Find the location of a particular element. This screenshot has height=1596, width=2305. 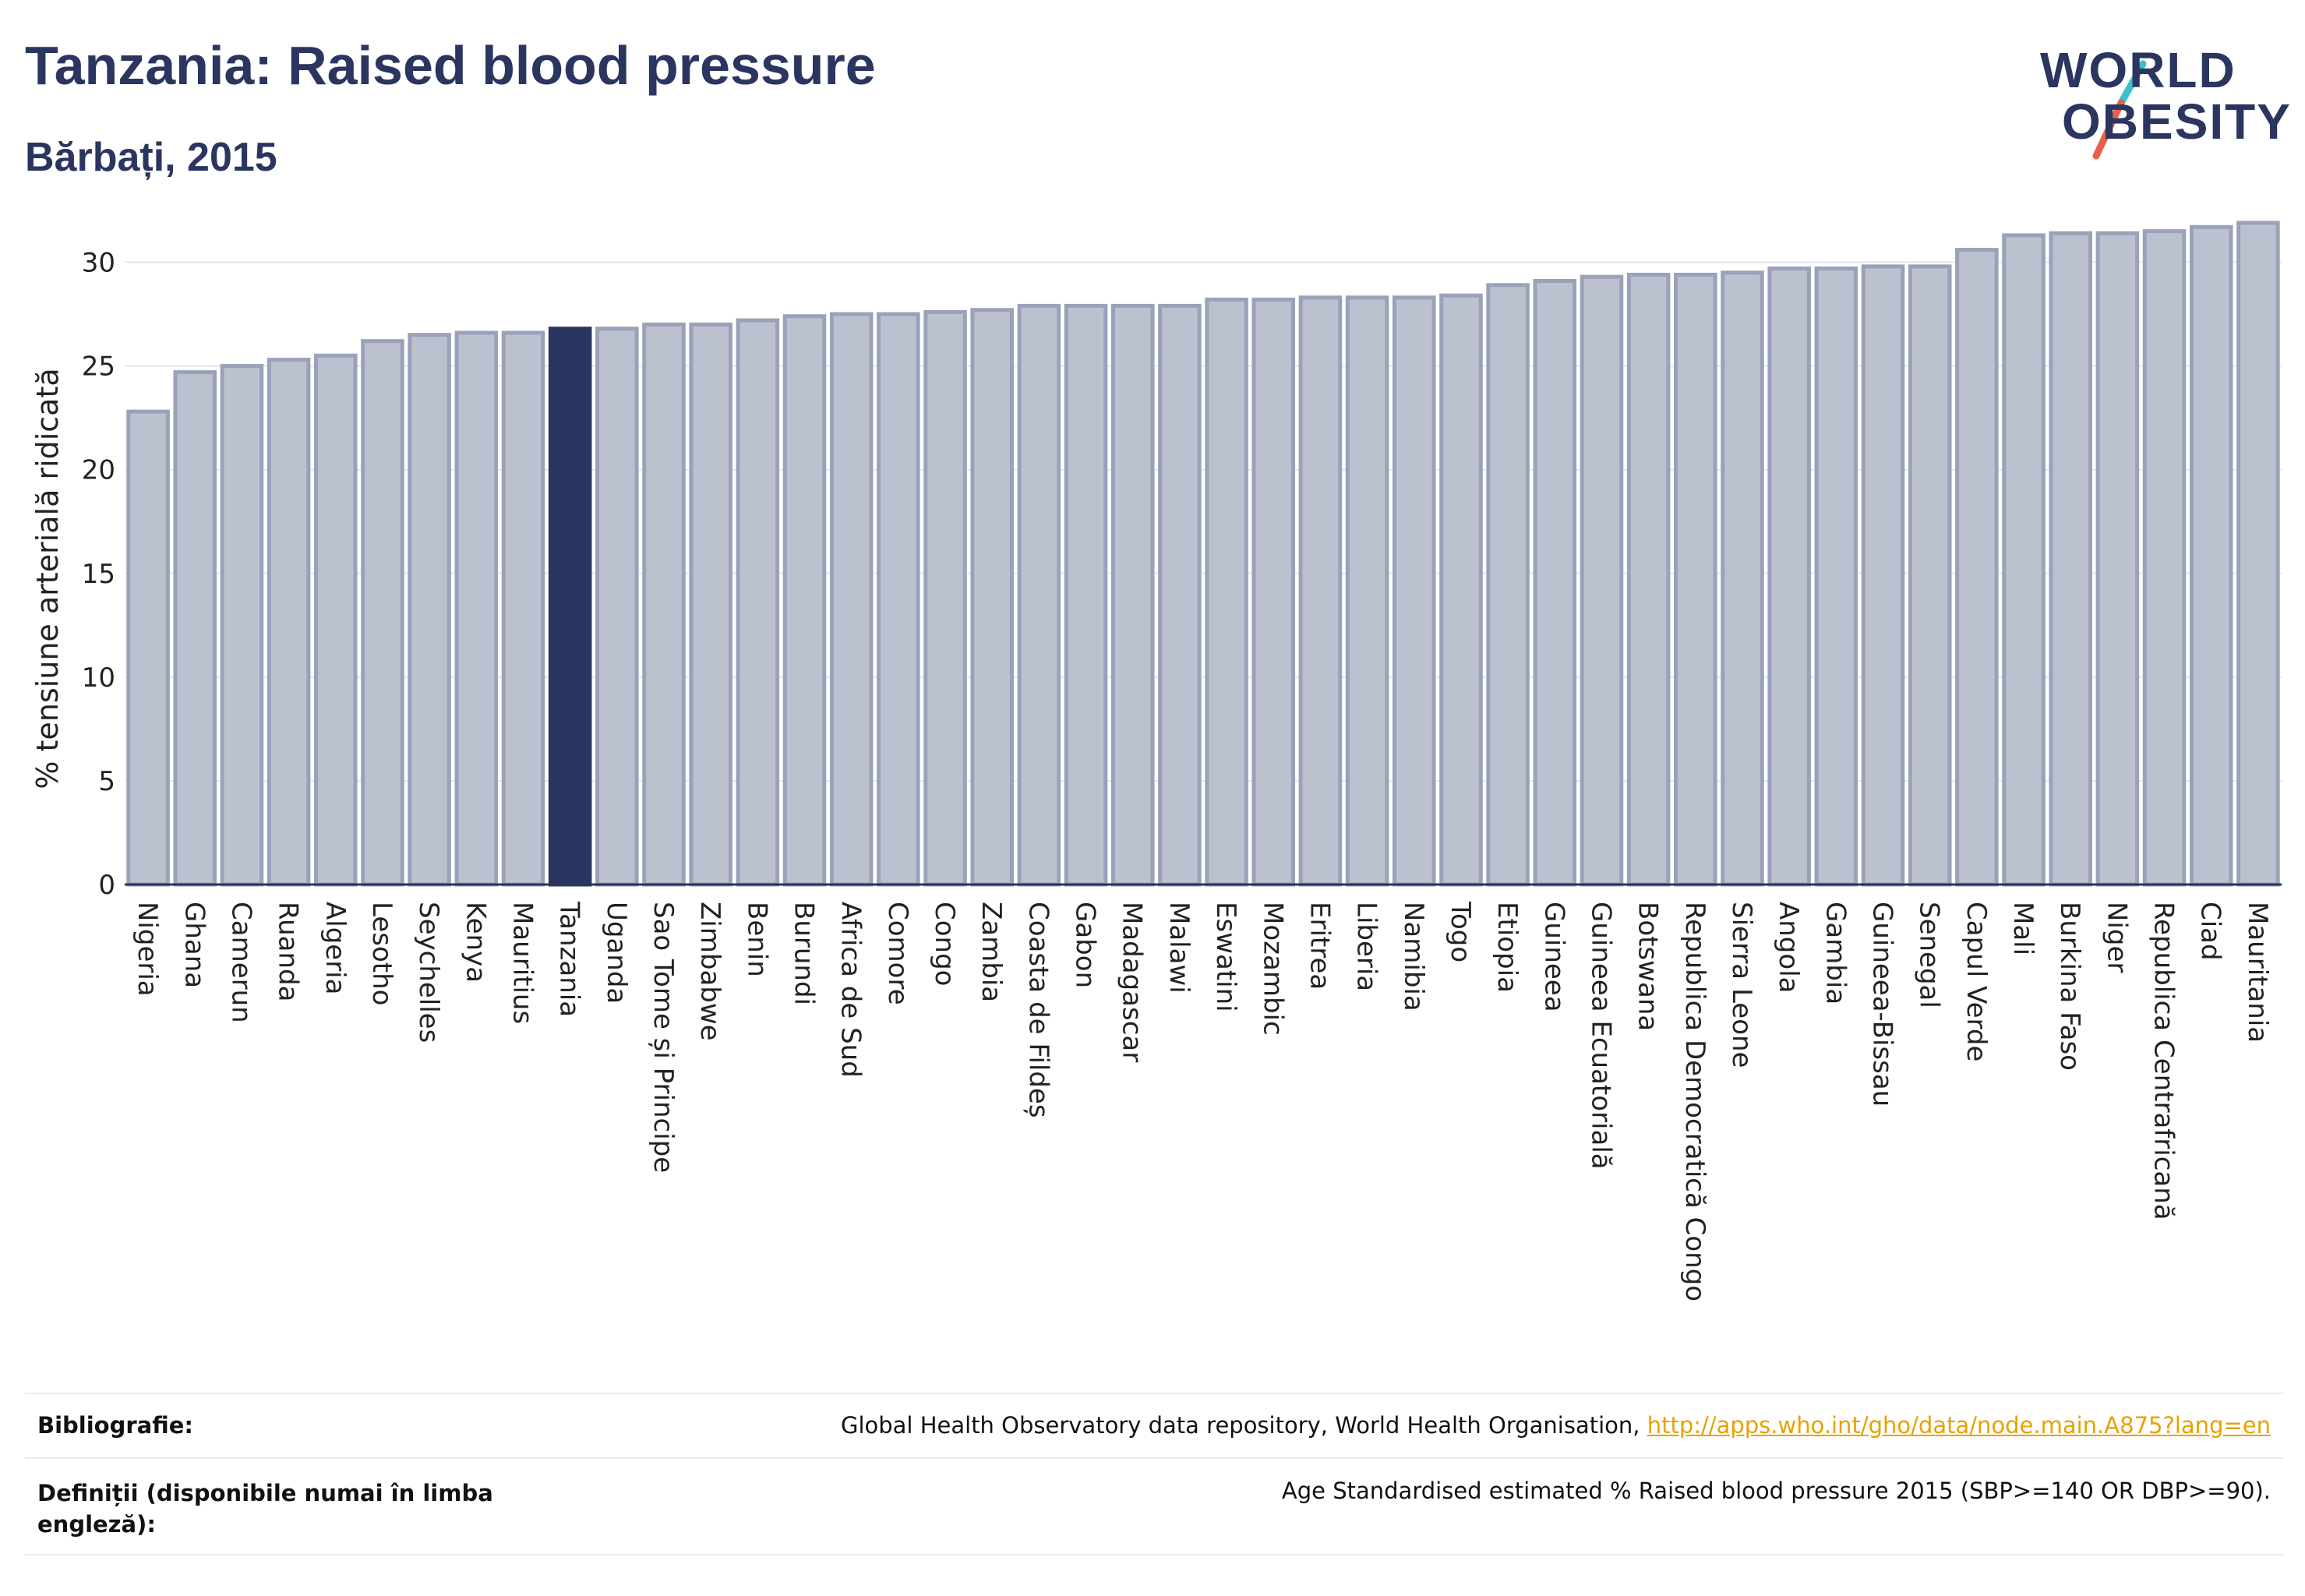

x-tick-label: Niger is located at coordinates (2116, 937).